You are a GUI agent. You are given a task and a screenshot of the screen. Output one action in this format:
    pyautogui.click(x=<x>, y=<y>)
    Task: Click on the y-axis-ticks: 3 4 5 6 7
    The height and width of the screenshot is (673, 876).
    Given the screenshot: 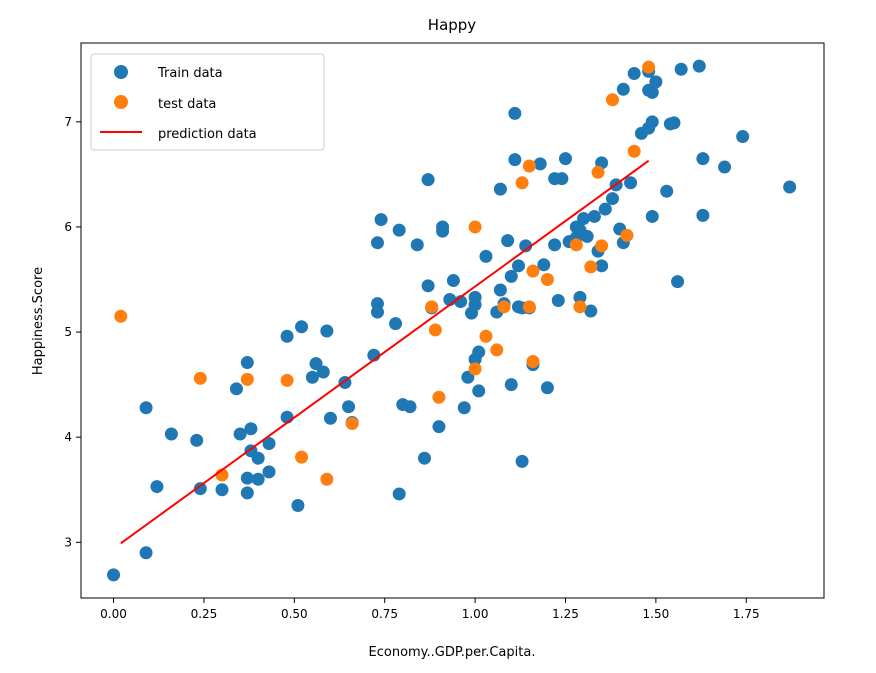 What is the action you would take?
    pyautogui.click(x=72, y=332)
    